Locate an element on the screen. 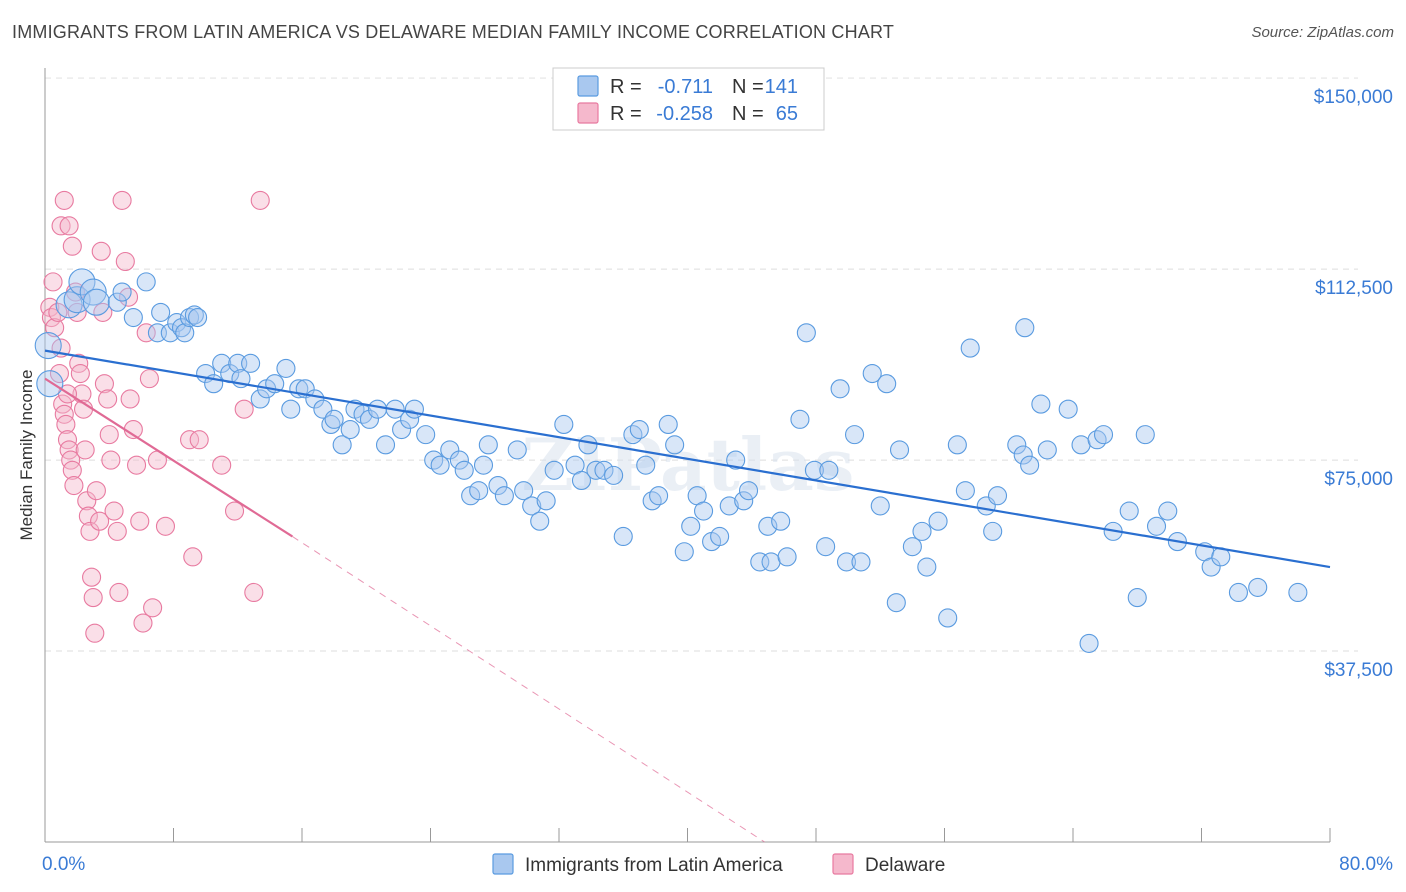  legend: R = -0.711 N = 141 R = -0.258 N = 65 is located at coordinates (688, 99).